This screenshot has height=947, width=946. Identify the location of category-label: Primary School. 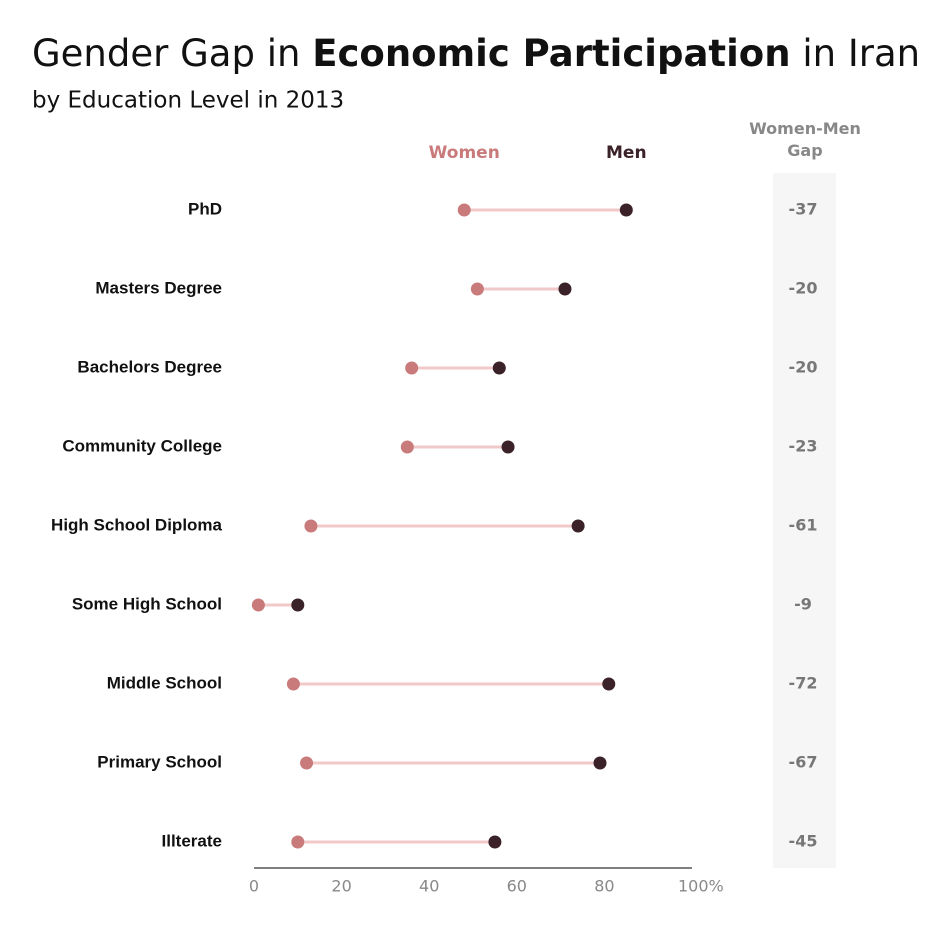
(159, 761).